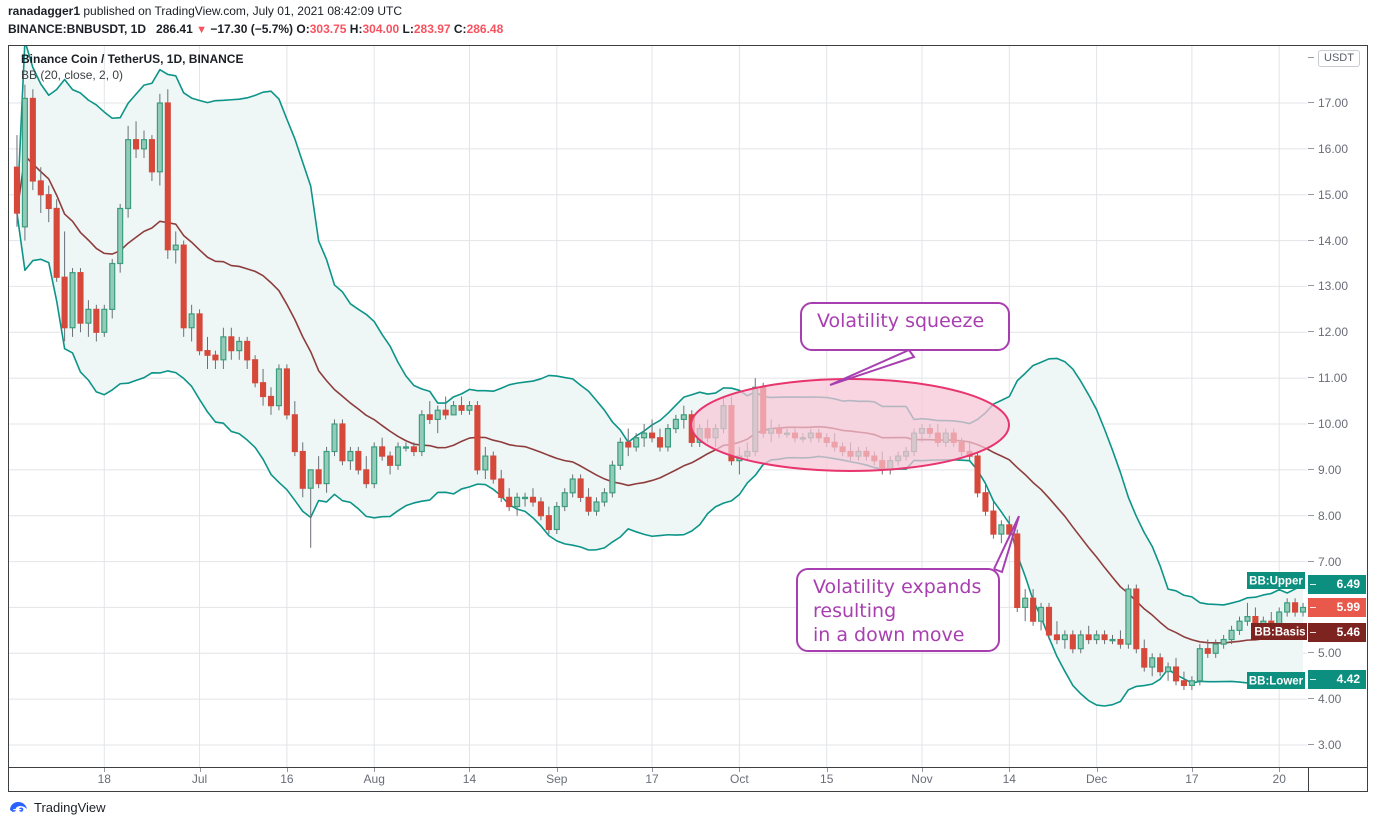 The image size is (1376, 823). Describe the element at coordinates (1333, 240) in the screenshot. I see `tick-label: 14.00` at that location.